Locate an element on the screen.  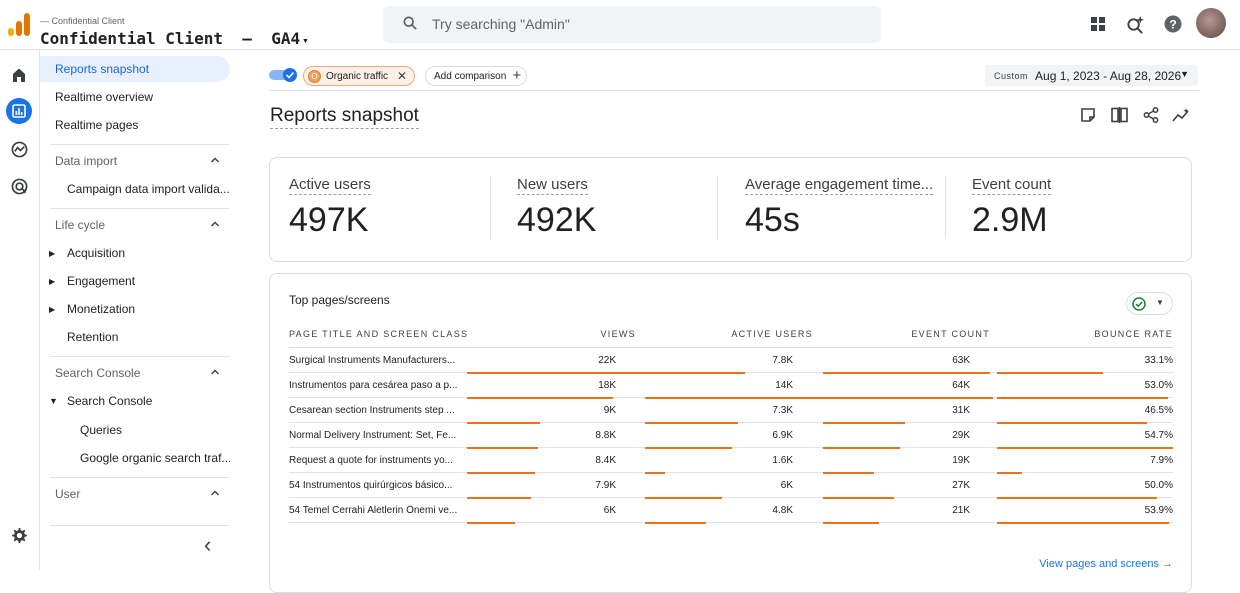
search-input: Try searching "Admin" is located at coordinates (501, 24).